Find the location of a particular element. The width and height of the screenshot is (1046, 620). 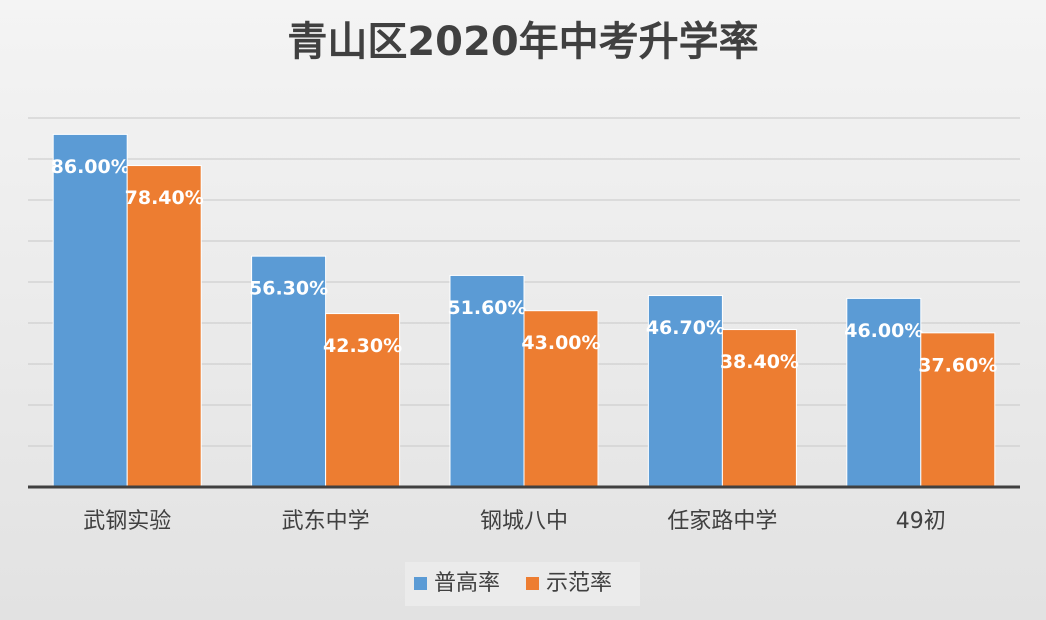

x-tick-label: 武东中学 is located at coordinates (326, 521).